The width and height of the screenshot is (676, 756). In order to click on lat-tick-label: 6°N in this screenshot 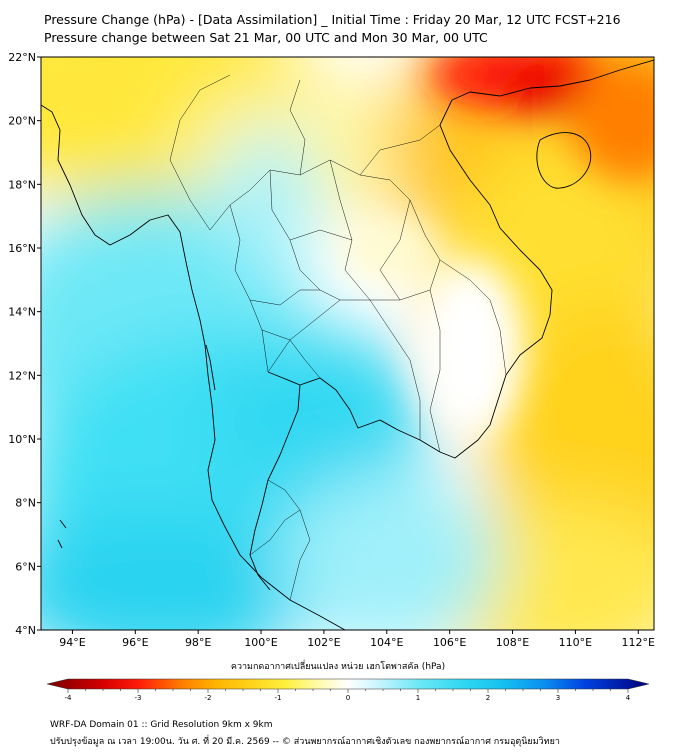, I will do `click(25, 566)`.